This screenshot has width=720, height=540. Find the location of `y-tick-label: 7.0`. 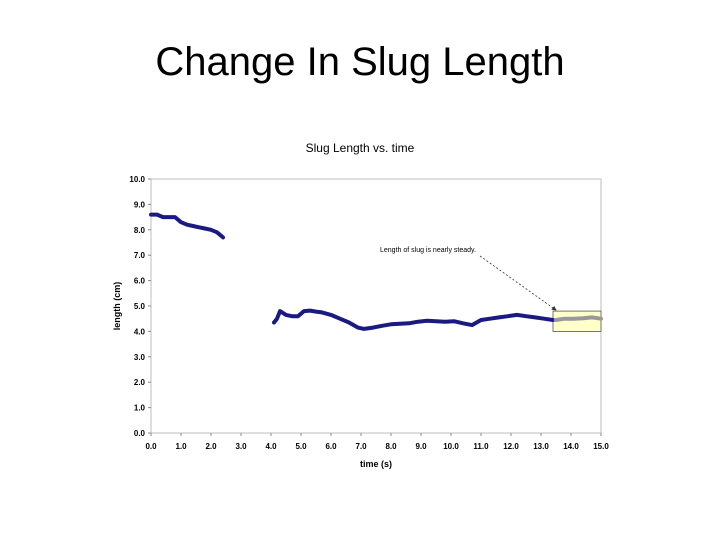

y-tick-label: 7.0 is located at coordinates (140, 255).